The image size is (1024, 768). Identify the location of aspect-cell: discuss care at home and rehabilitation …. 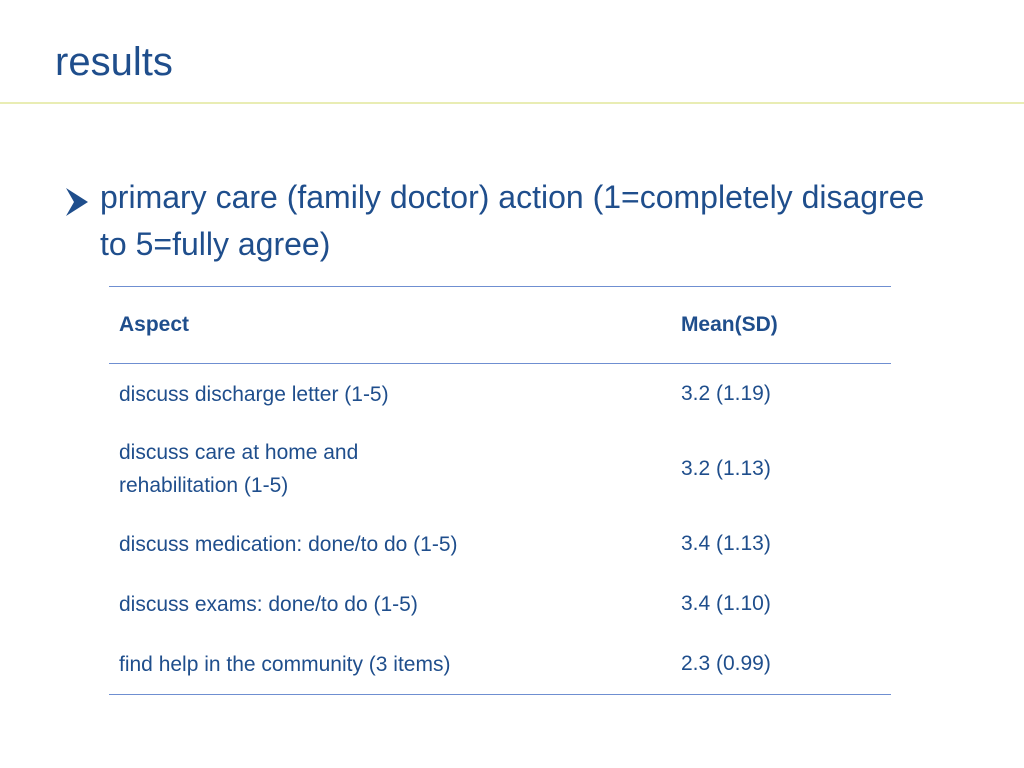
(392, 469).